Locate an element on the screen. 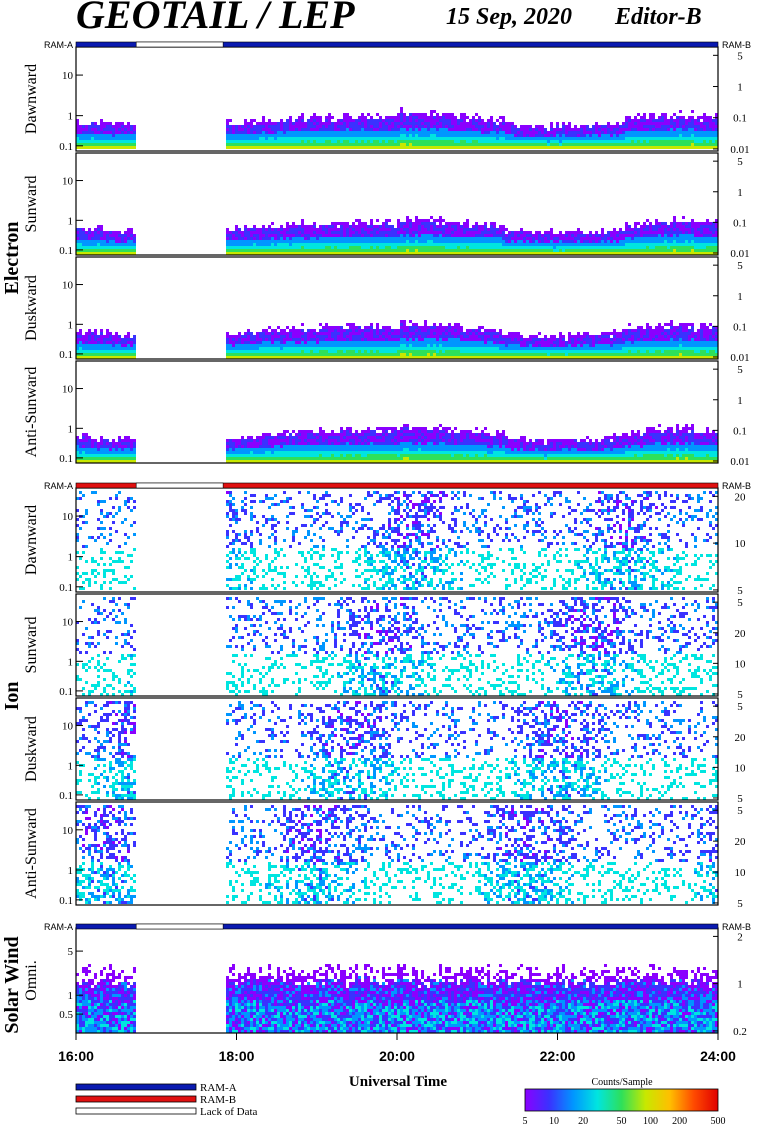 The height and width of the screenshot is (1128, 762). legend-label-ram-a: RAM-A is located at coordinates (218, 1088).